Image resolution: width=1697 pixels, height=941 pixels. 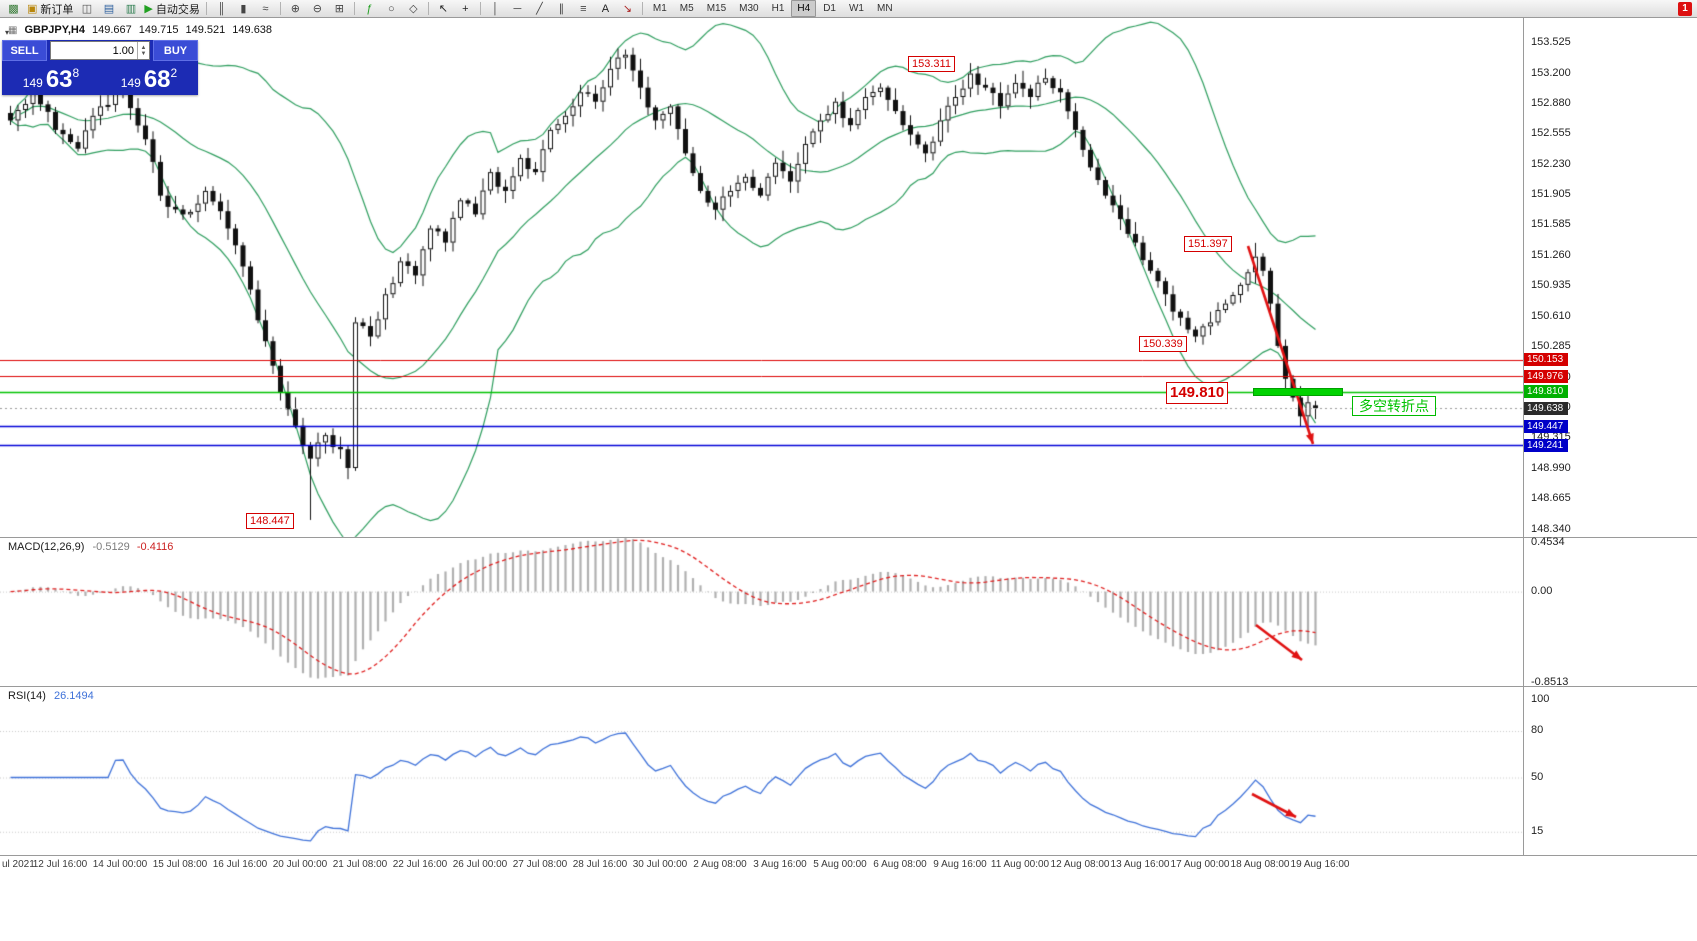 What do you see at coordinates (413, 9) in the screenshot?
I see `templates-icon: ◇` at bounding box center [413, 9].